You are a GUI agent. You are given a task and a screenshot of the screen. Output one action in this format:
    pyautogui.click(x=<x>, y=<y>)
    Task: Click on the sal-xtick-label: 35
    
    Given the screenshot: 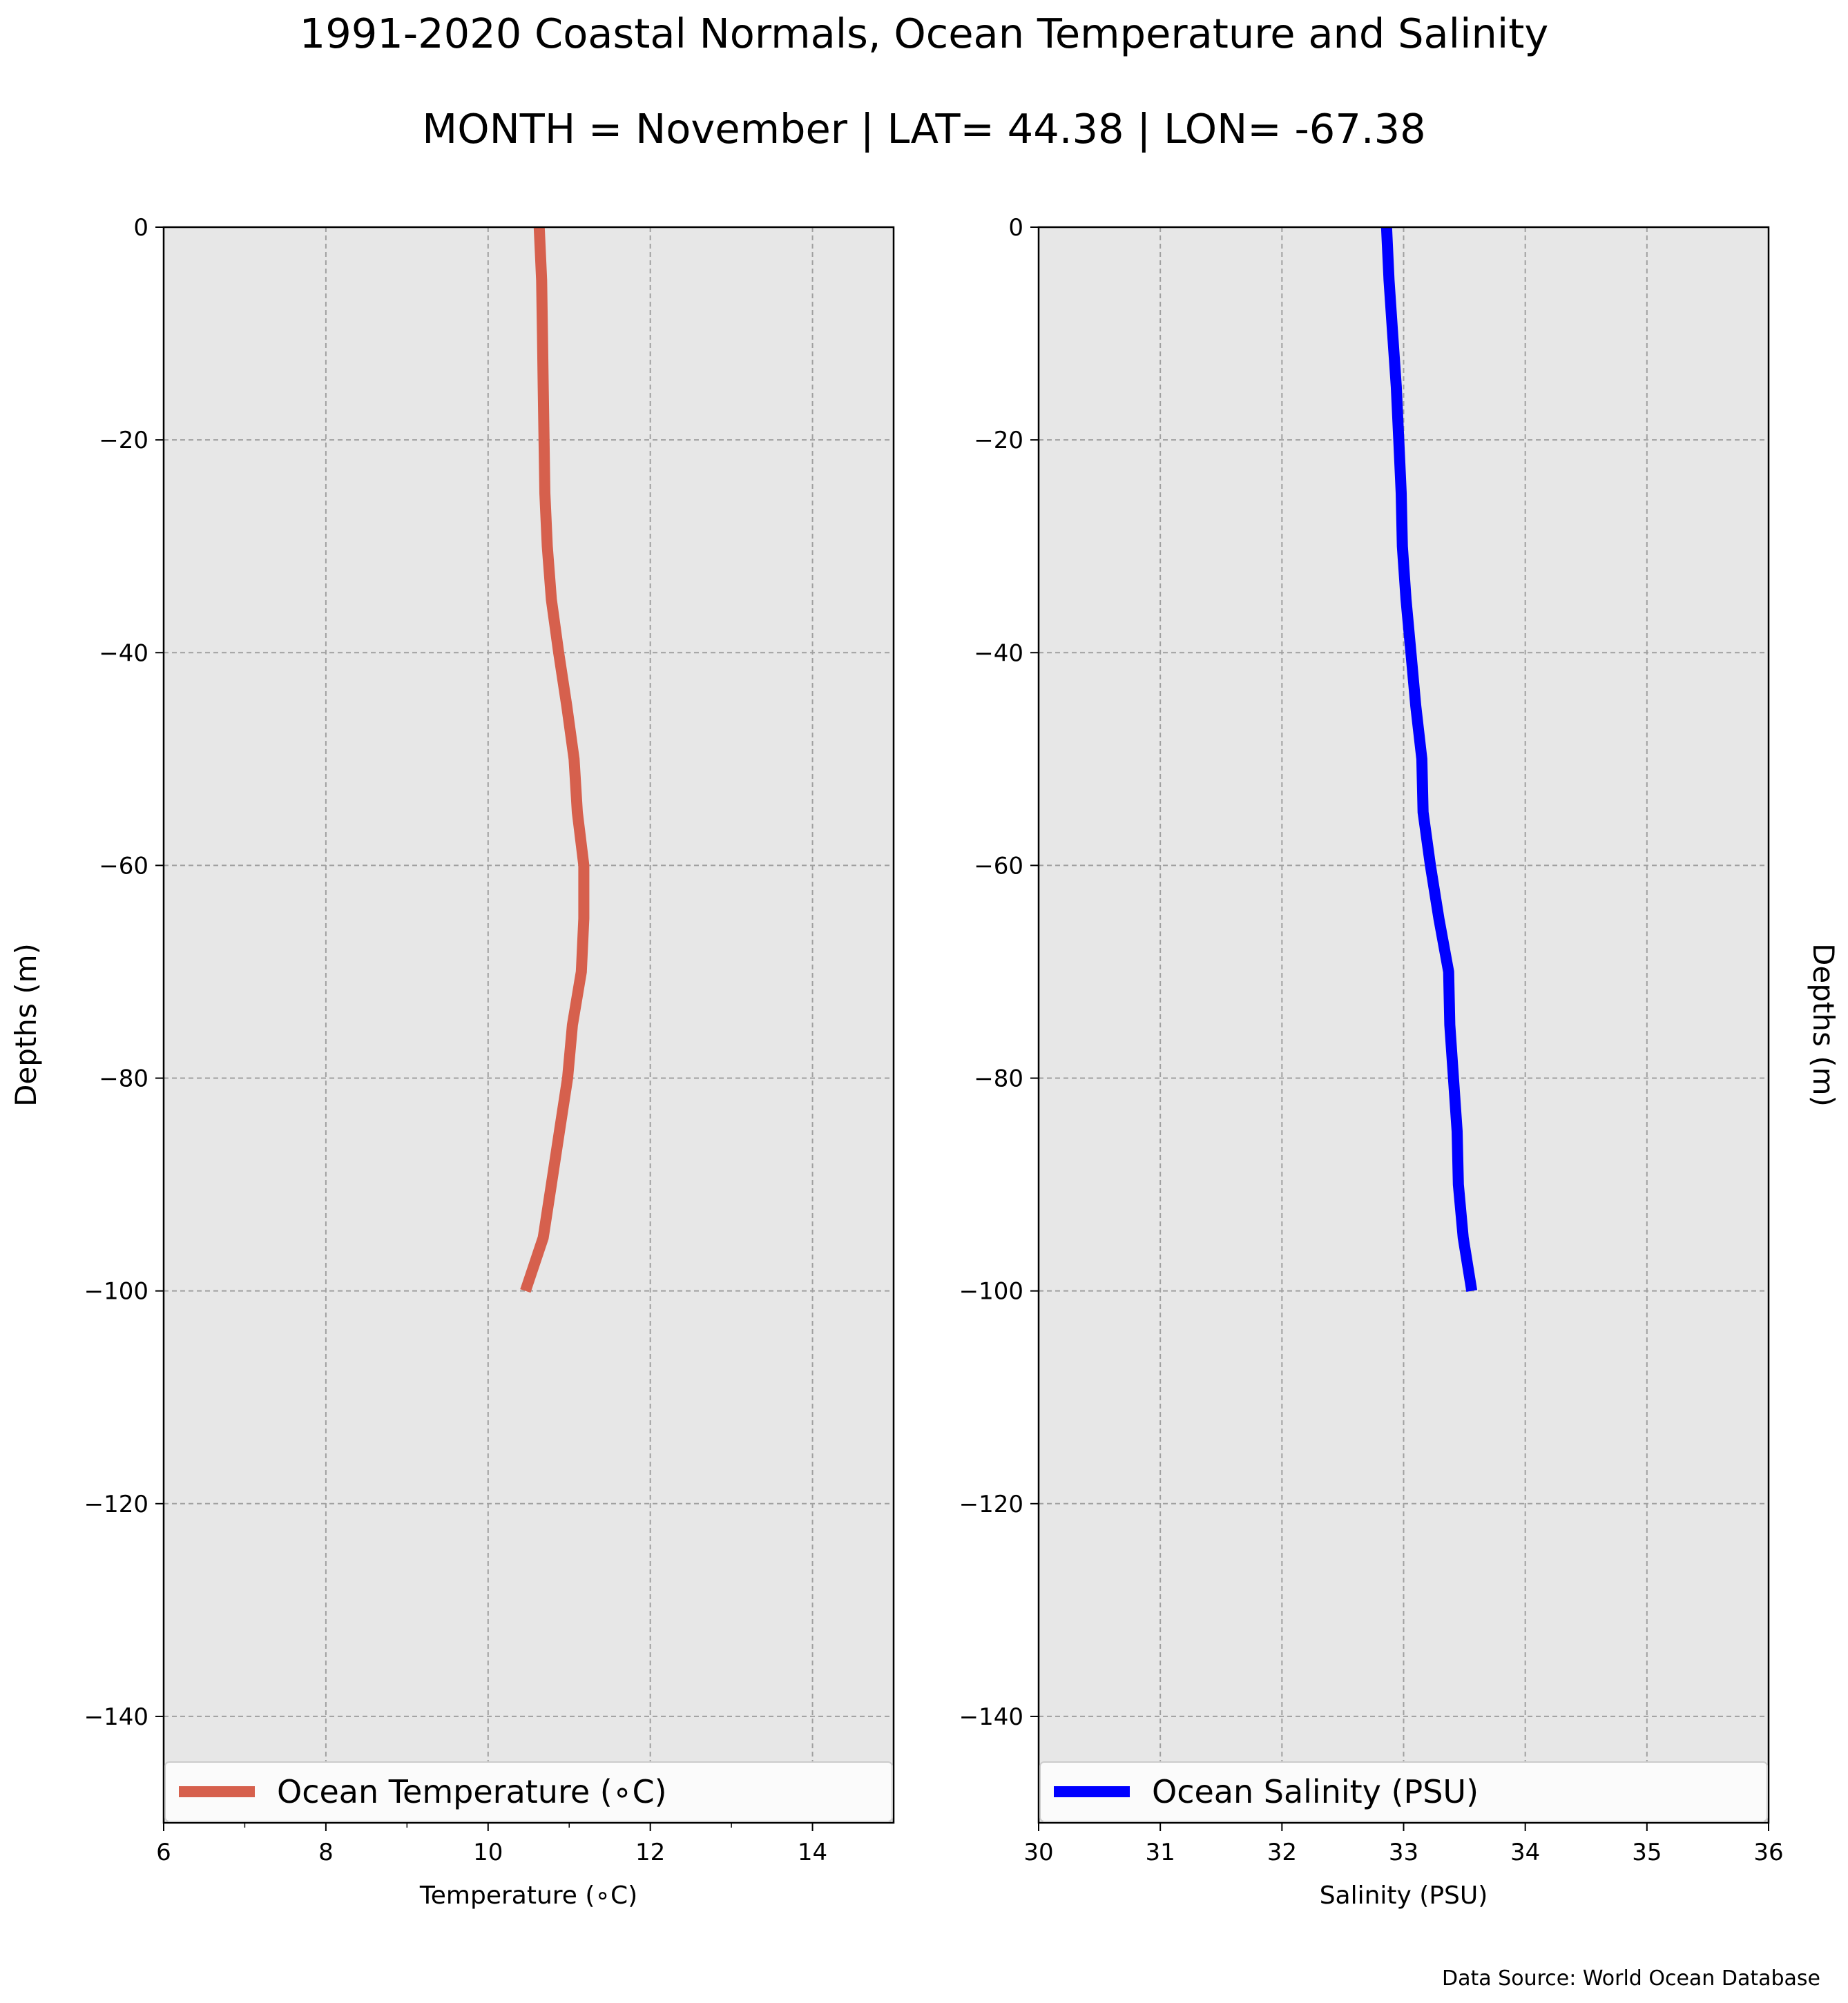 What is the action you would take?
    pyautogui.click(x=1647, y=1853)
    